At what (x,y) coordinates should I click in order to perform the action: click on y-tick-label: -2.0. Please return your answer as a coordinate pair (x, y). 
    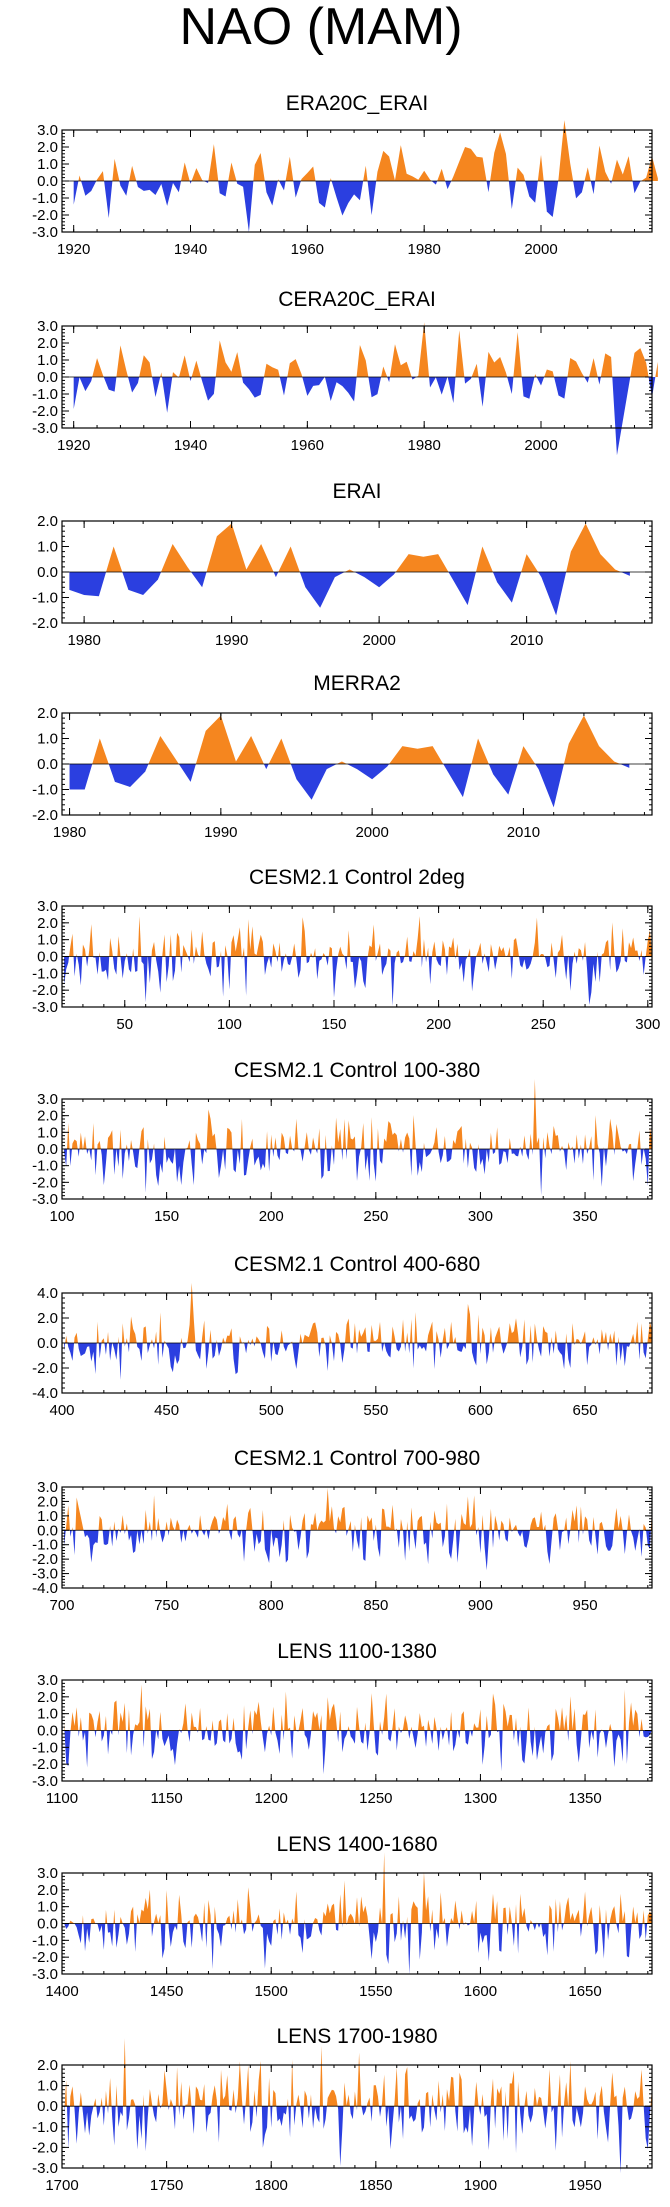
    Looking at the image, I should click on (45, 215).